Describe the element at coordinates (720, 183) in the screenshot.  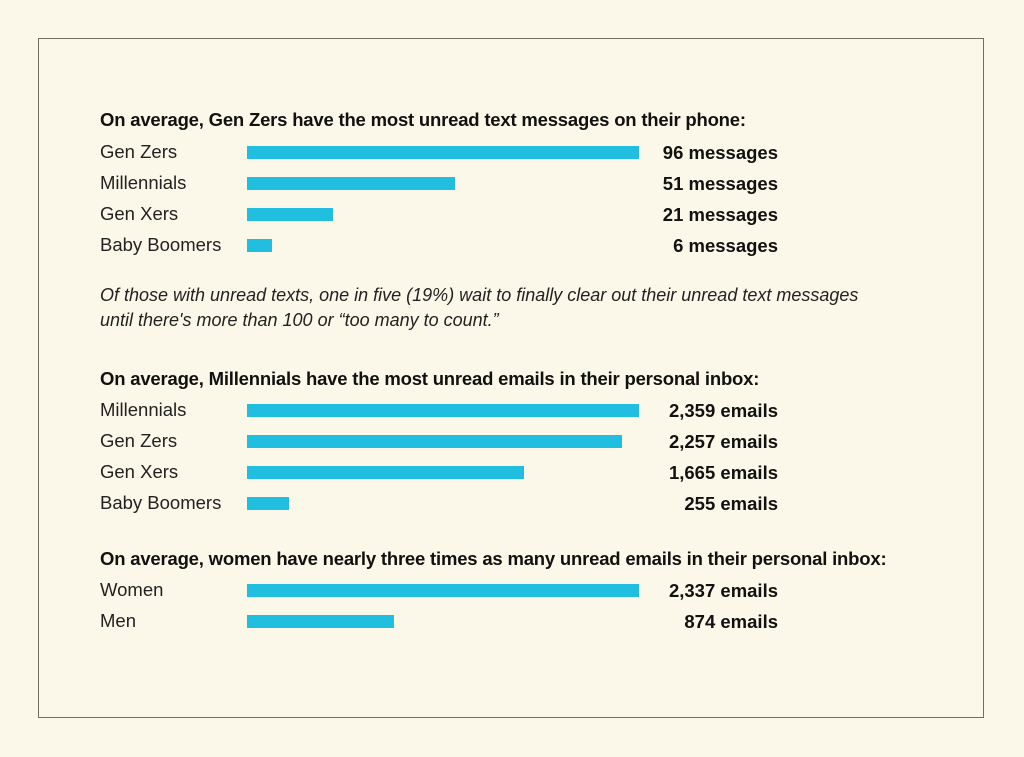
I see `value-label: 51 messages` at that location.